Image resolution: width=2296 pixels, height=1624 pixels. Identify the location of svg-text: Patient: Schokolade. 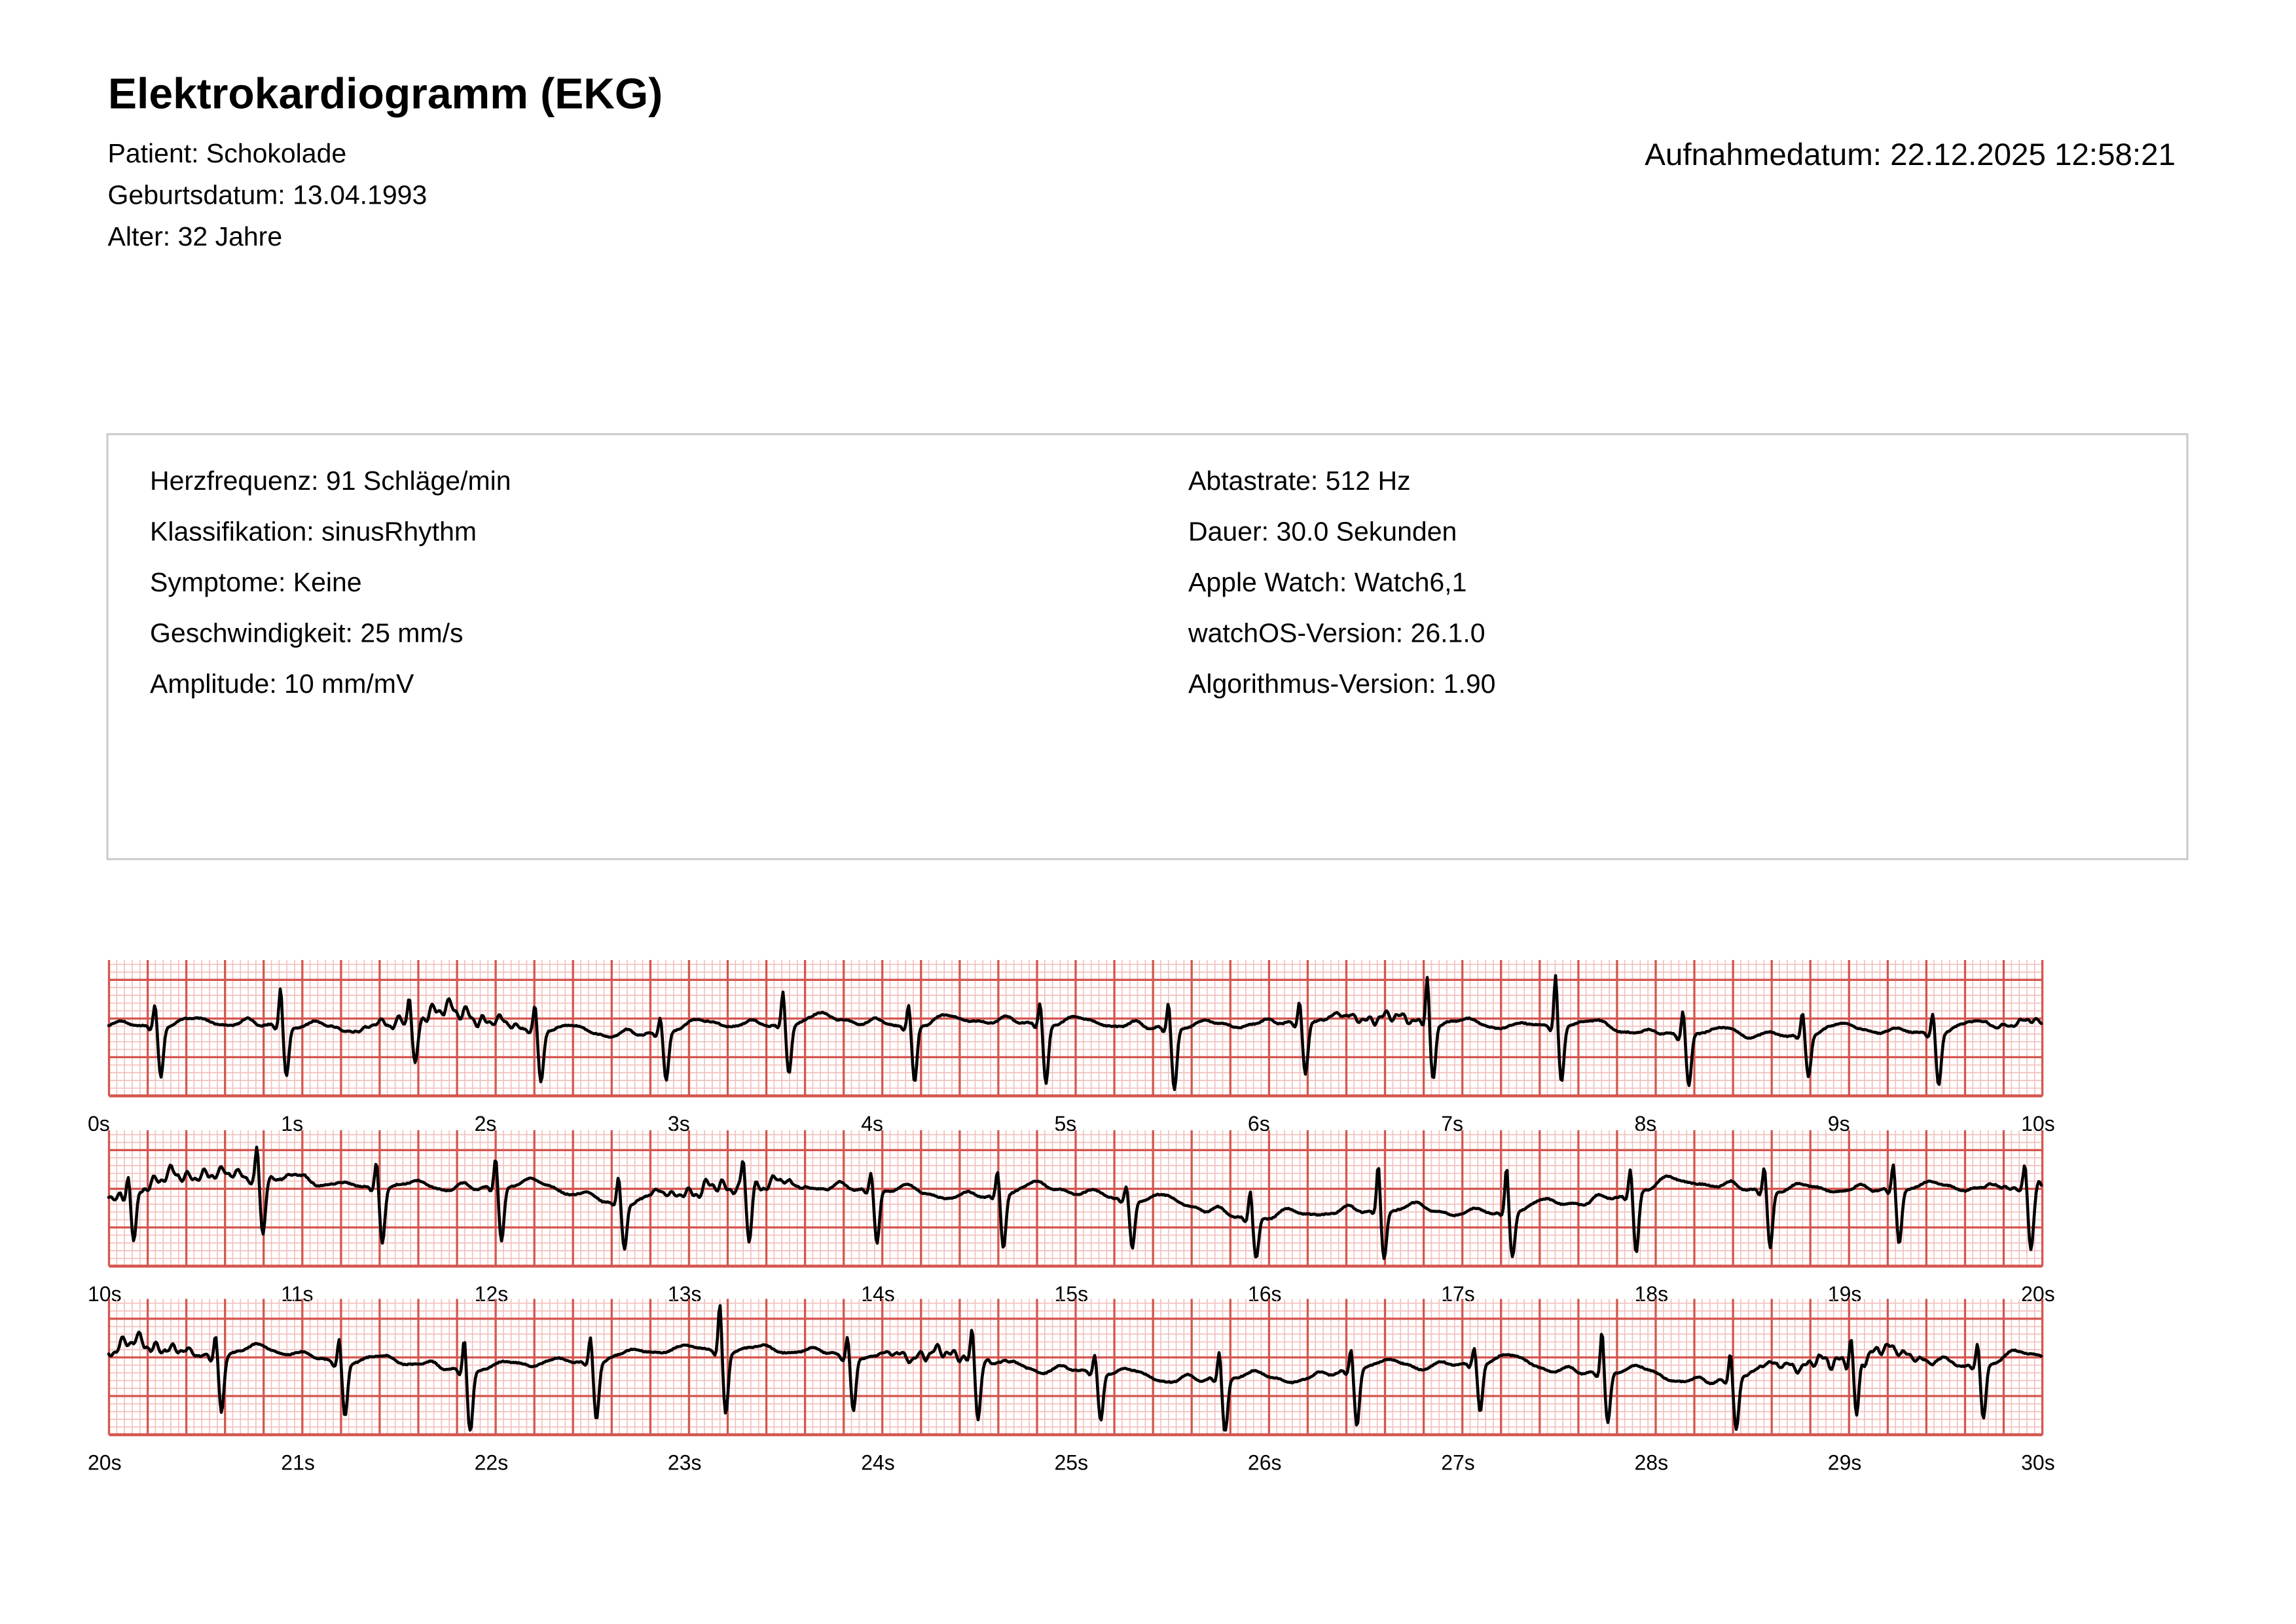
(227, 153).